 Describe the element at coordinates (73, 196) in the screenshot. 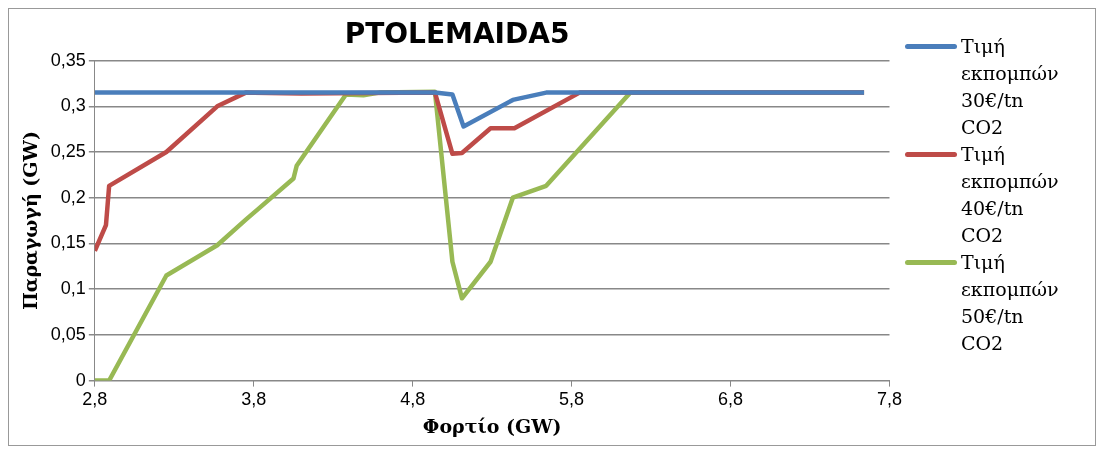

I see `y-tick-label: 0,2` at that location.